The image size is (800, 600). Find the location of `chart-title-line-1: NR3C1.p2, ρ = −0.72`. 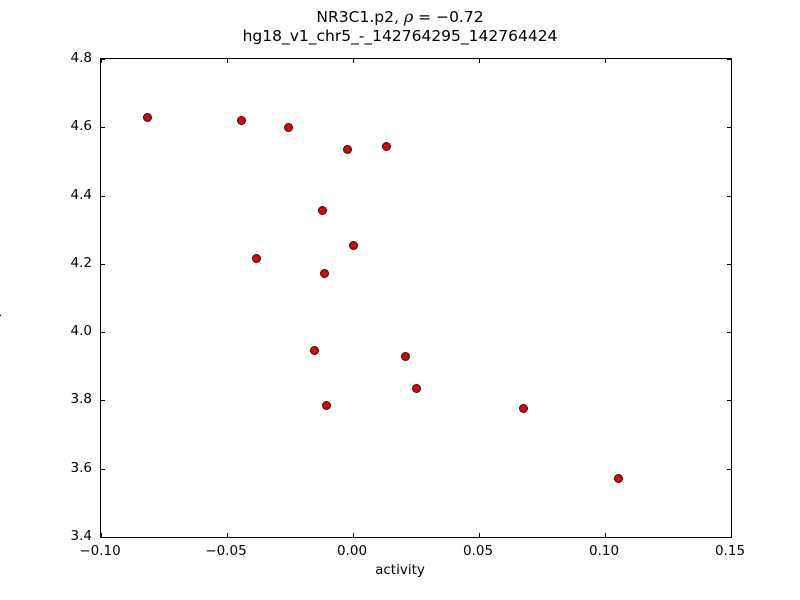

chart-title-line-1: NR3C1.p2, ρ = −0.72 is located at coordinates (400, 17).